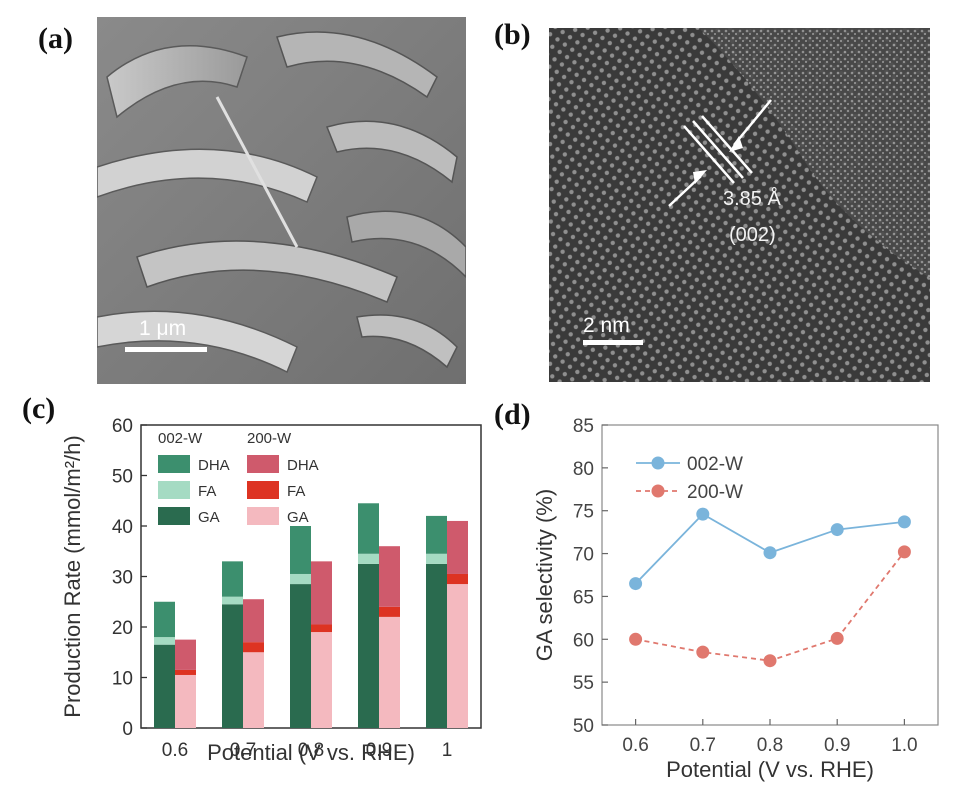 The width and height of the screenshot is (964, 797). I want to click on scale-bar-b, so click(613, 342).